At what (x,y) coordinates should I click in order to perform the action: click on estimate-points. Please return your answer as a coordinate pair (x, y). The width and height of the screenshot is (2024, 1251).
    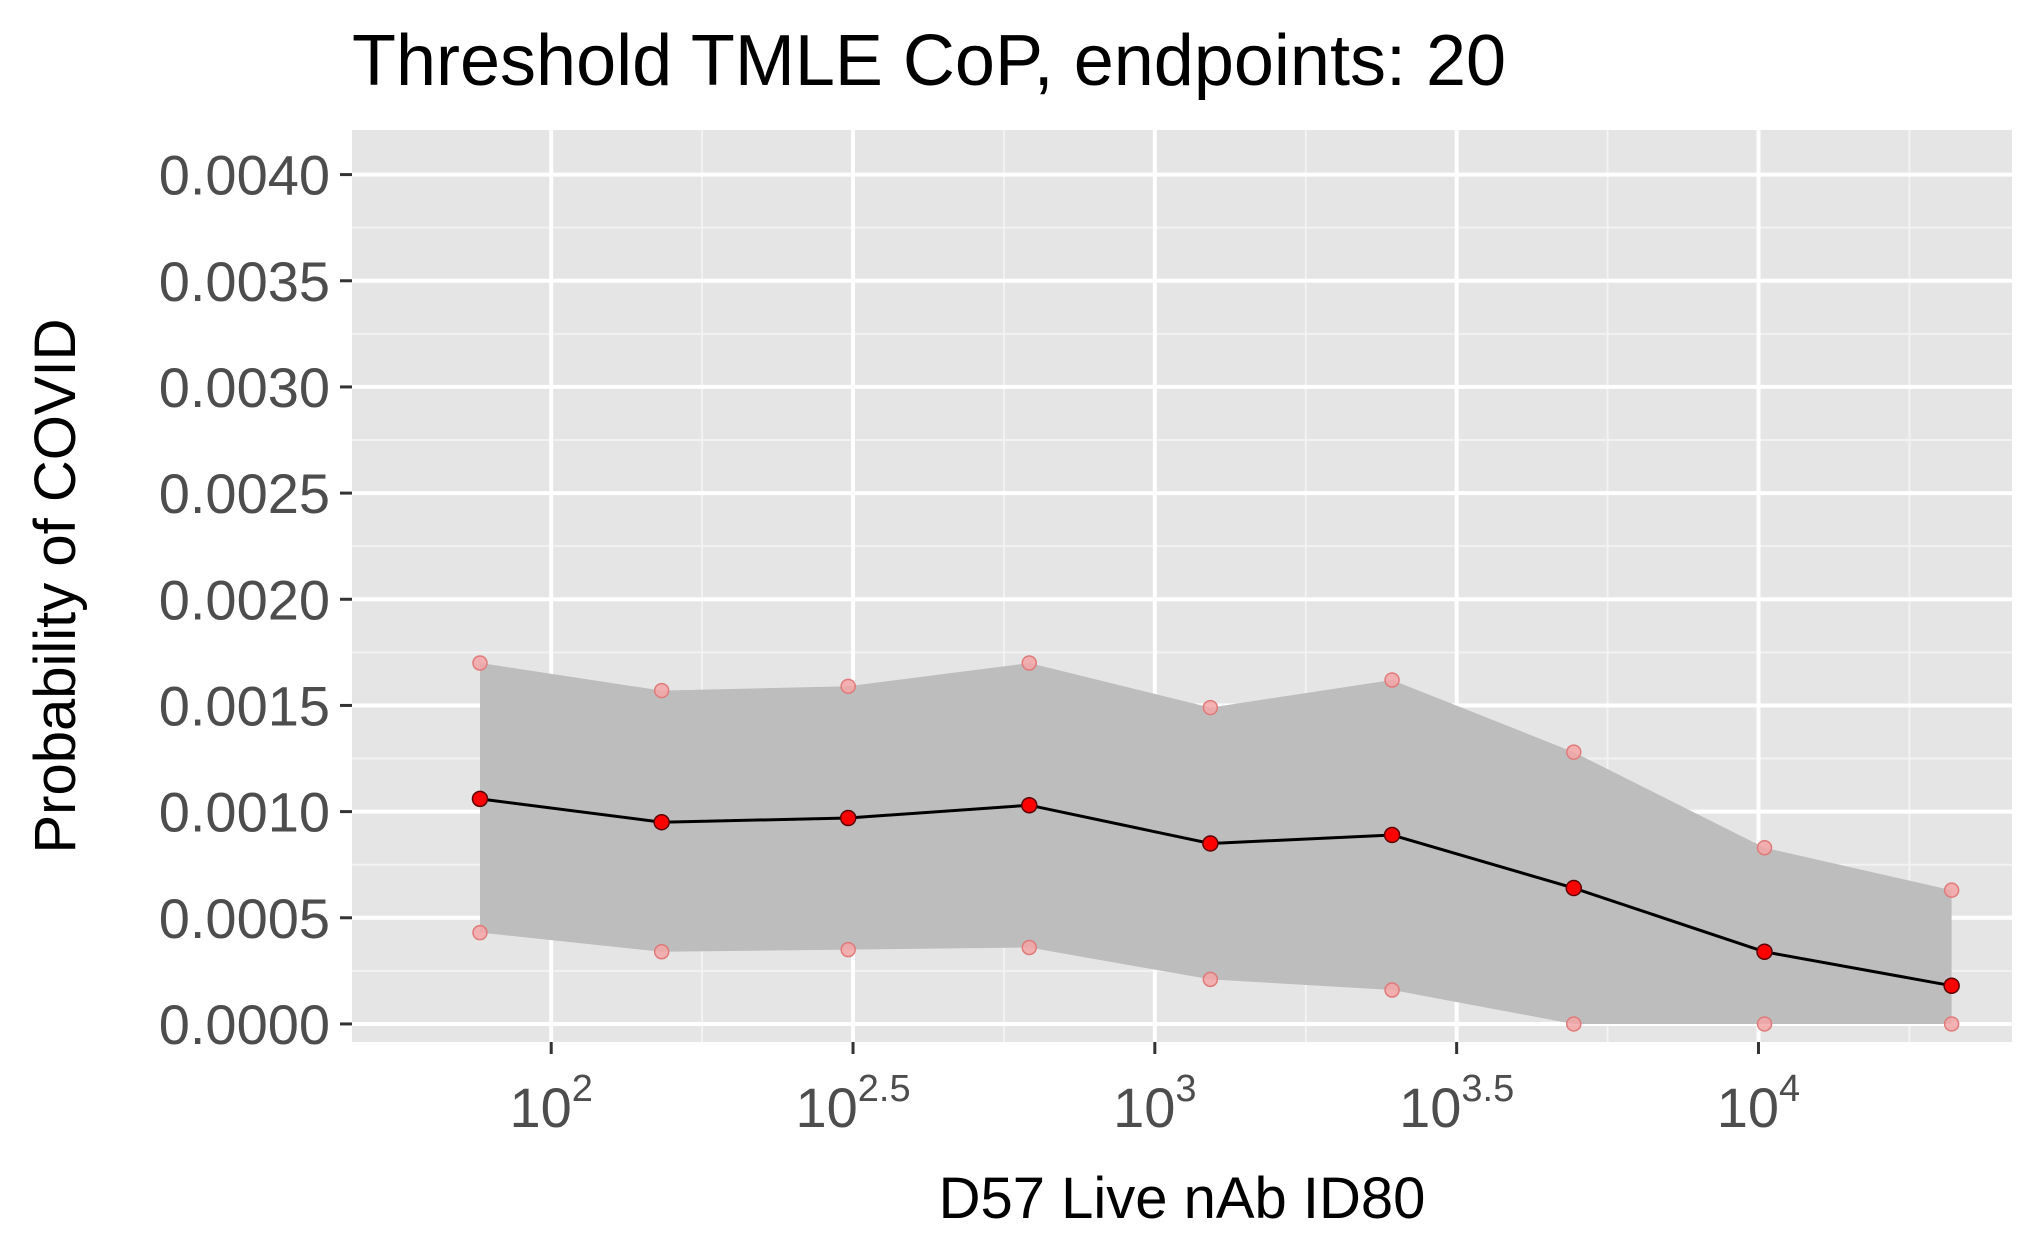
    Looking at the image, I should click on (1215, 892).